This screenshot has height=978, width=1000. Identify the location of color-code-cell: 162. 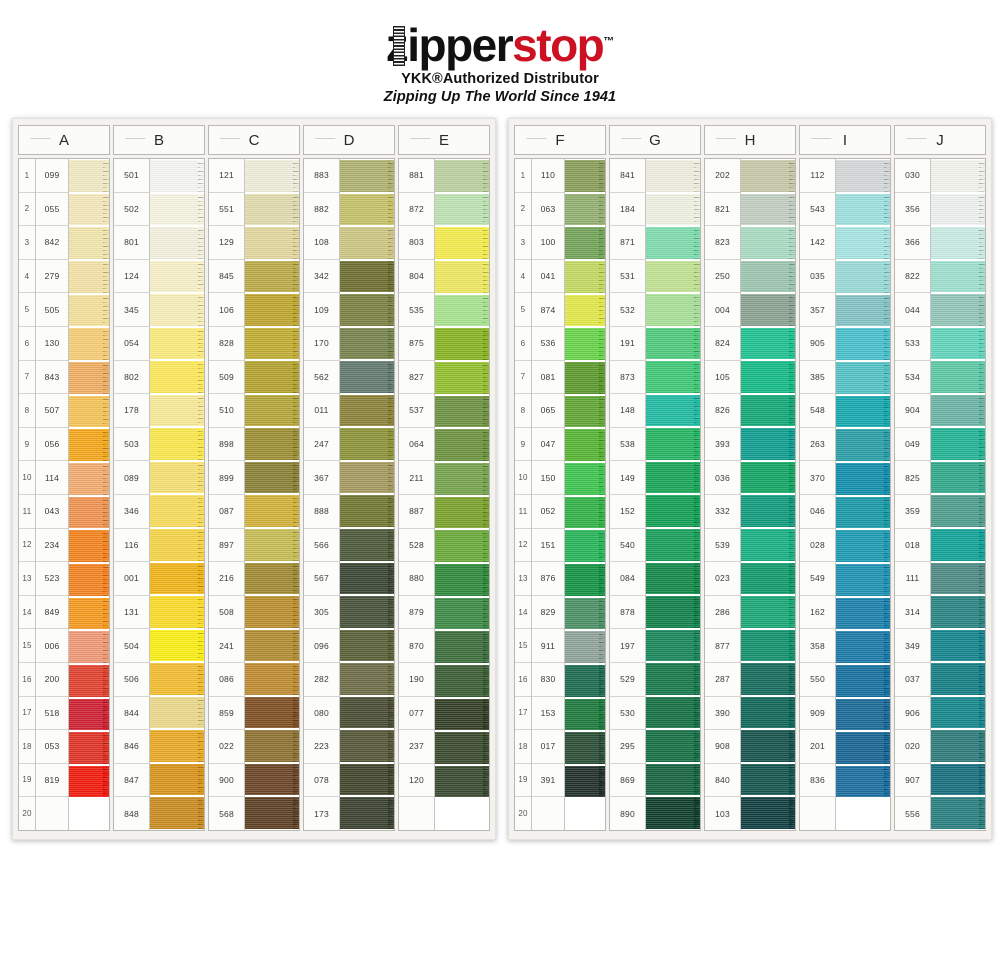
(817, 612).